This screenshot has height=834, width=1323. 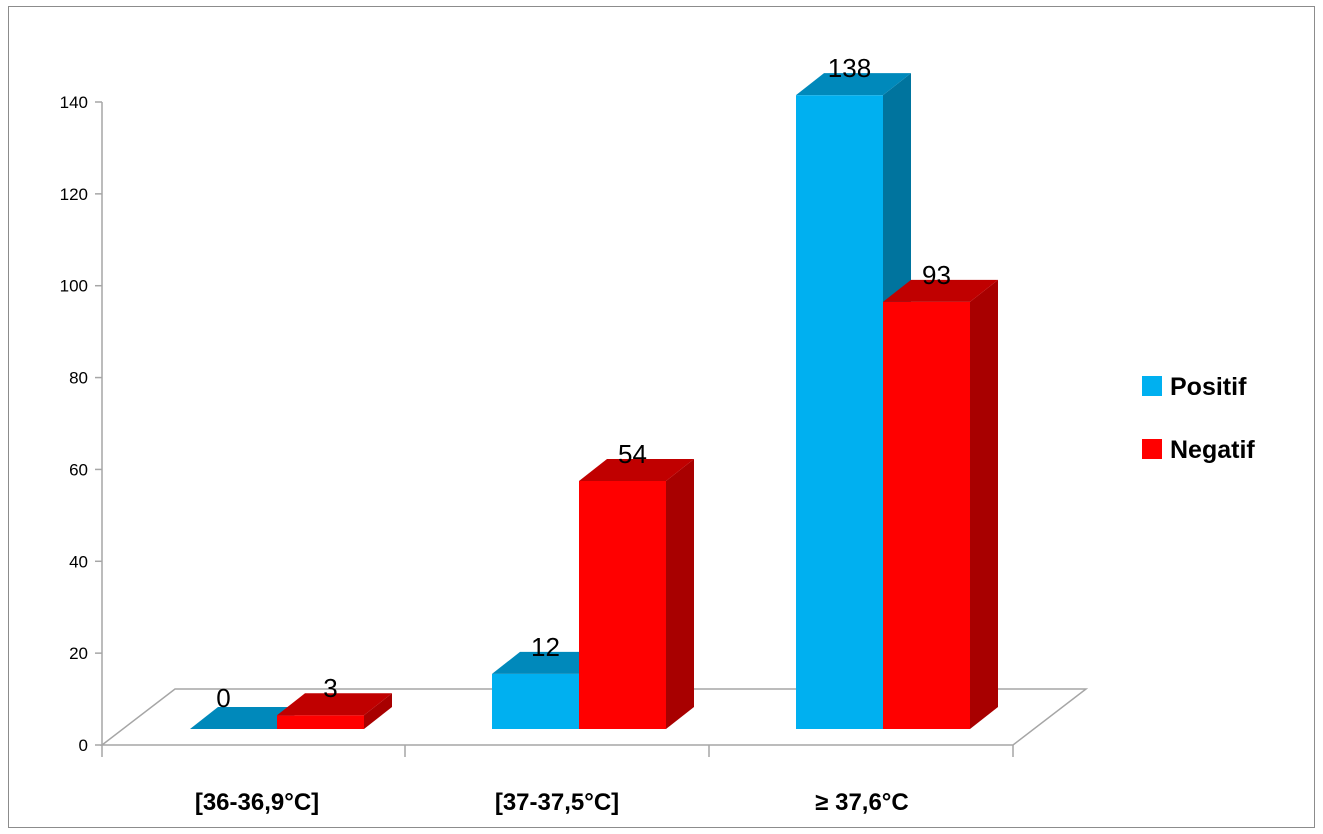 I want to click on category-label: [36-36,9°C], so click(x=257, y=802).